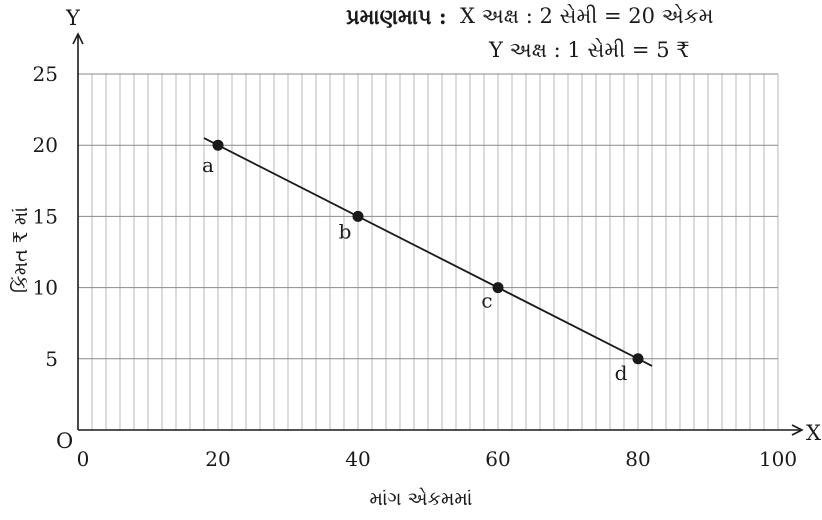 This screenshot has width=822, height=520. I want to click on y-axis-arrow, so click(78, 38).